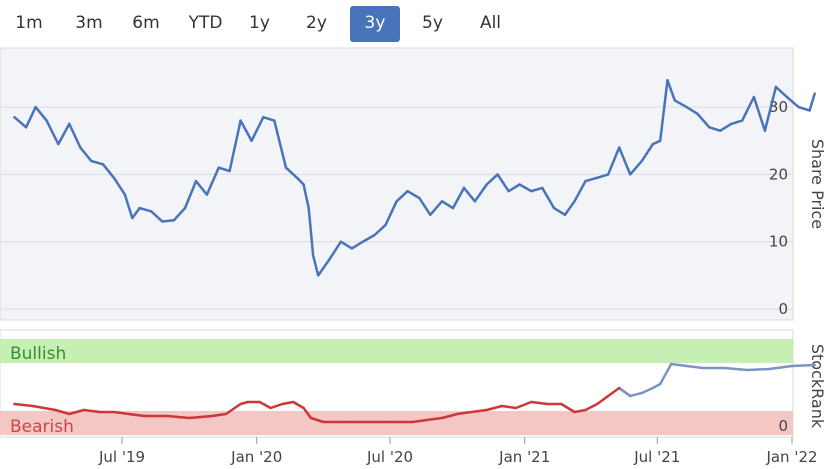  Describe the element at coordinates (375, 24) in the screenshot. I see `range-button-3y: 3y` at that location.